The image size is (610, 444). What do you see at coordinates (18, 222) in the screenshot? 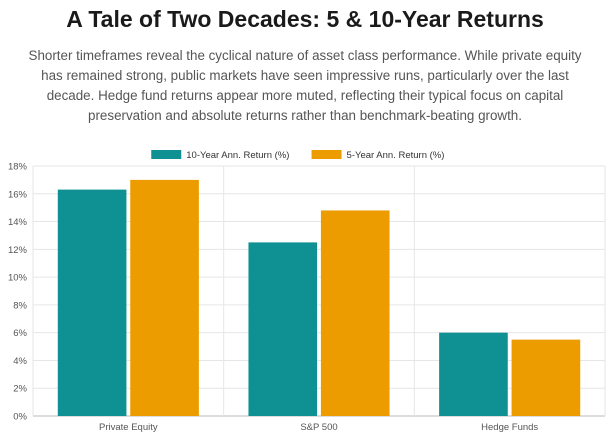
I see `y-tick-label: 14%` at bounding box center [18, 222].